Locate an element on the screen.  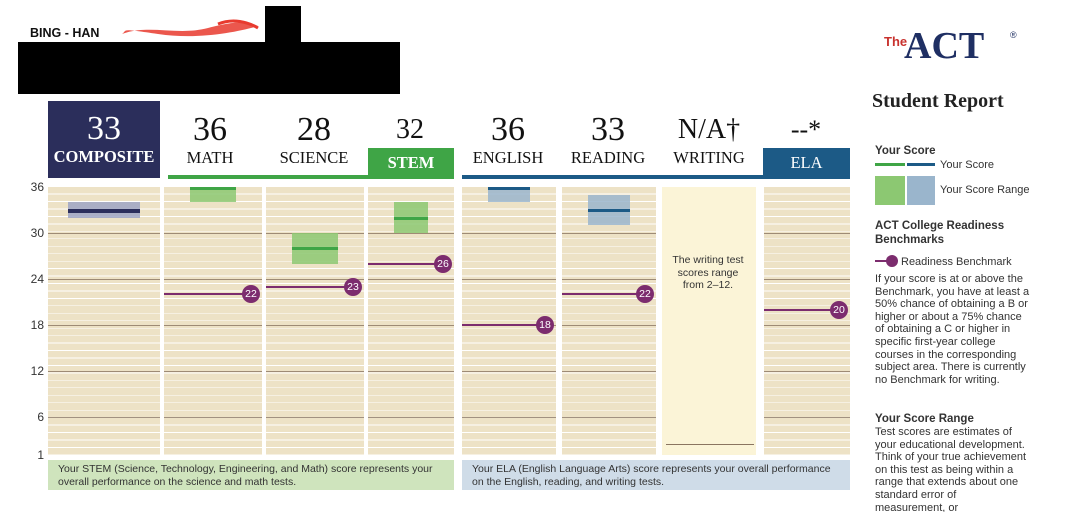
legend-range-green is located at coordinates (890, 190).